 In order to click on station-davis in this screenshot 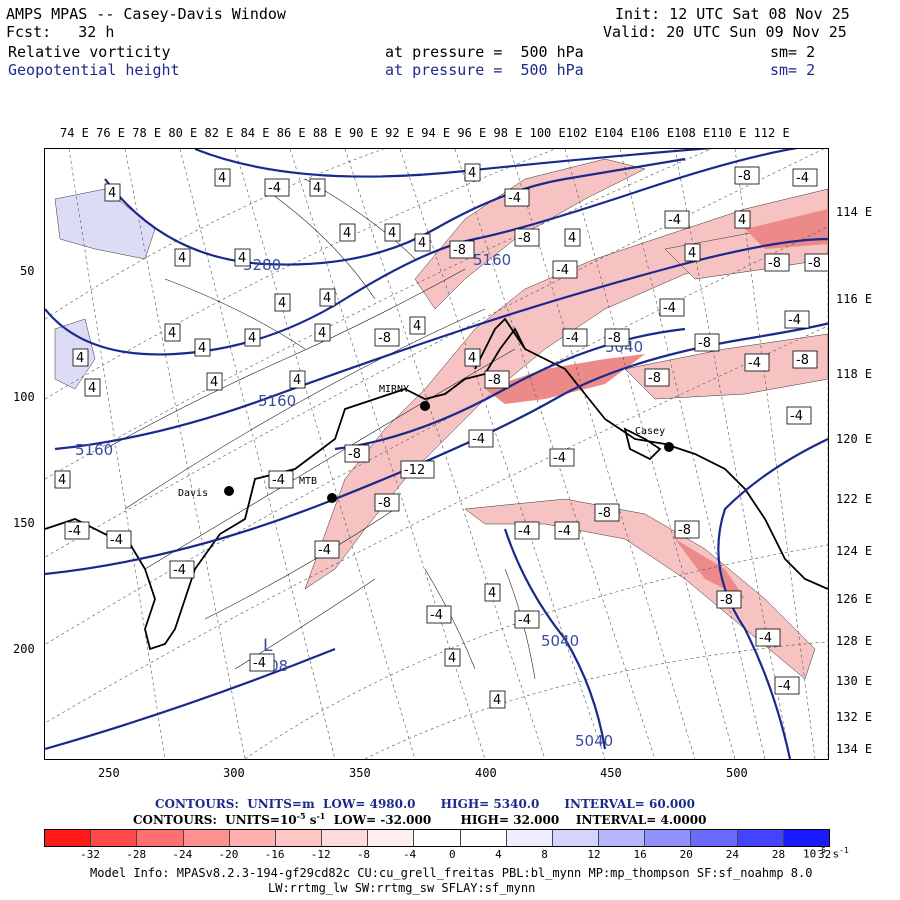, I will do `click(229, 491)`.